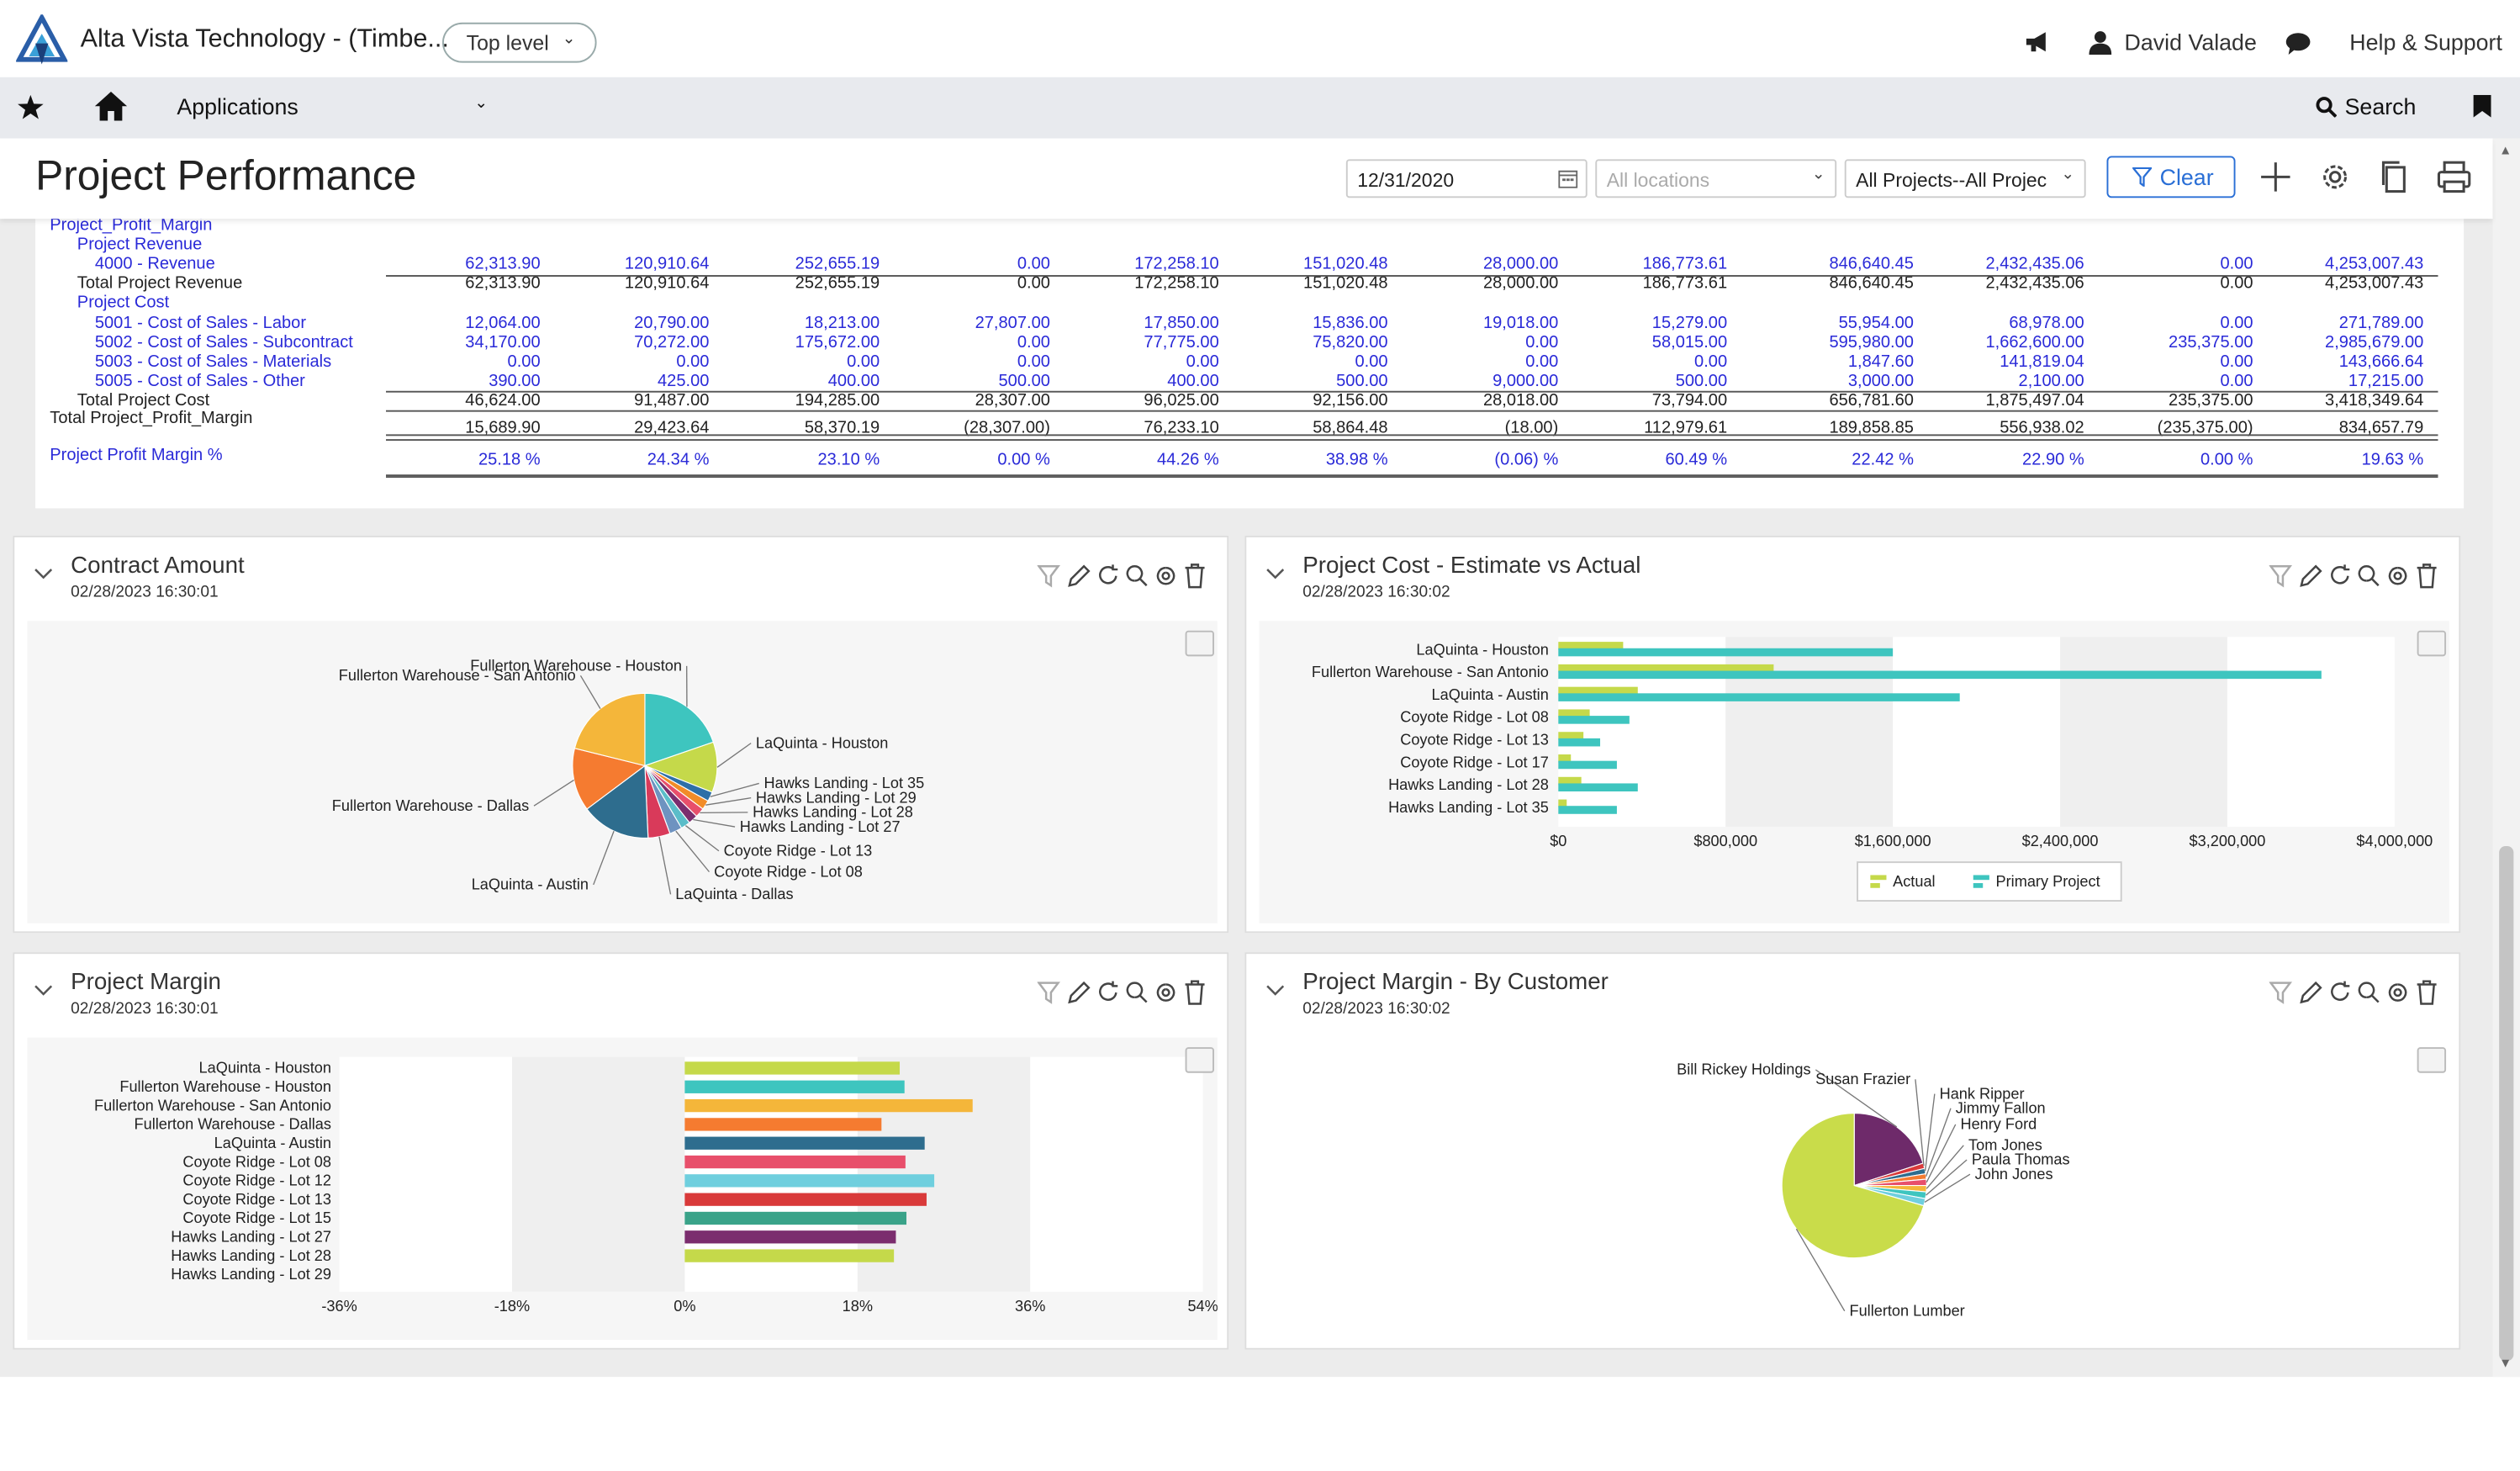 Image resolution: width=2520 pixels, height=1471 pixels. Describe the element at coordinates (2506, 1104) in the screenshot. I see `scrollbar-thumb` at that location.